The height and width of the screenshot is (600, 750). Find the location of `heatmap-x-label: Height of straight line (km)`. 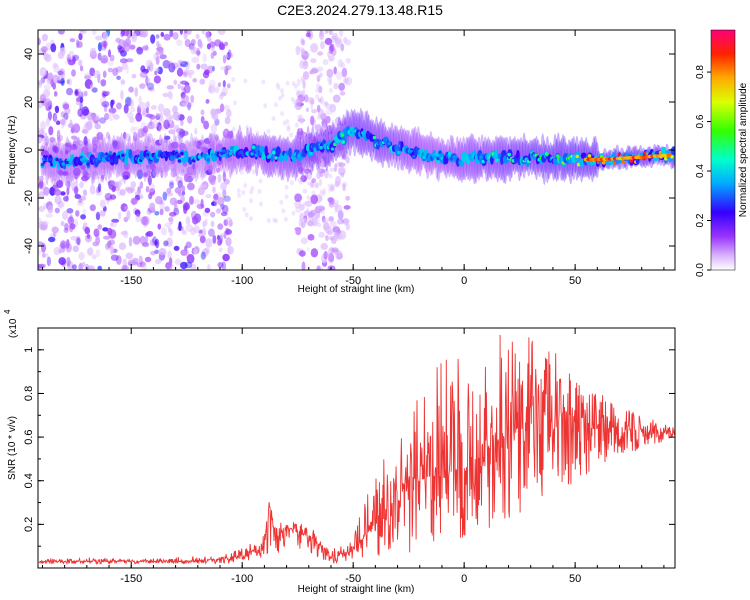

heatmap-x-label: Height of straight line (km) is located at coordinates (356, 289).